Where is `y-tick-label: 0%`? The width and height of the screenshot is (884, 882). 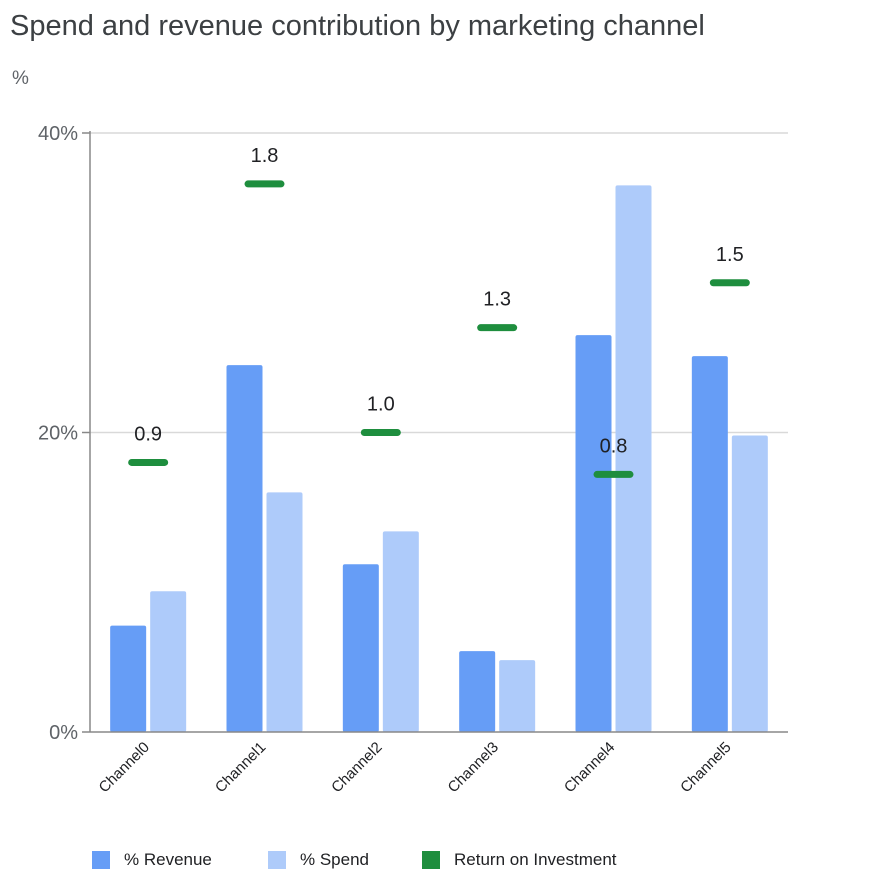 y-tick-label: 0% is located at coordinates (63, 733).